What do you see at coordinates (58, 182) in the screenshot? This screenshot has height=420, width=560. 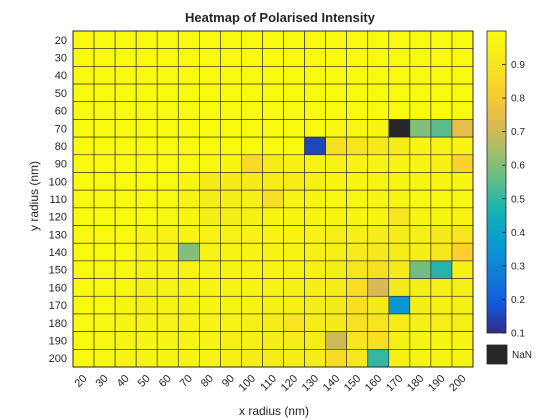 I see `y-tick-label: 100` at bounding box center [58, 182].